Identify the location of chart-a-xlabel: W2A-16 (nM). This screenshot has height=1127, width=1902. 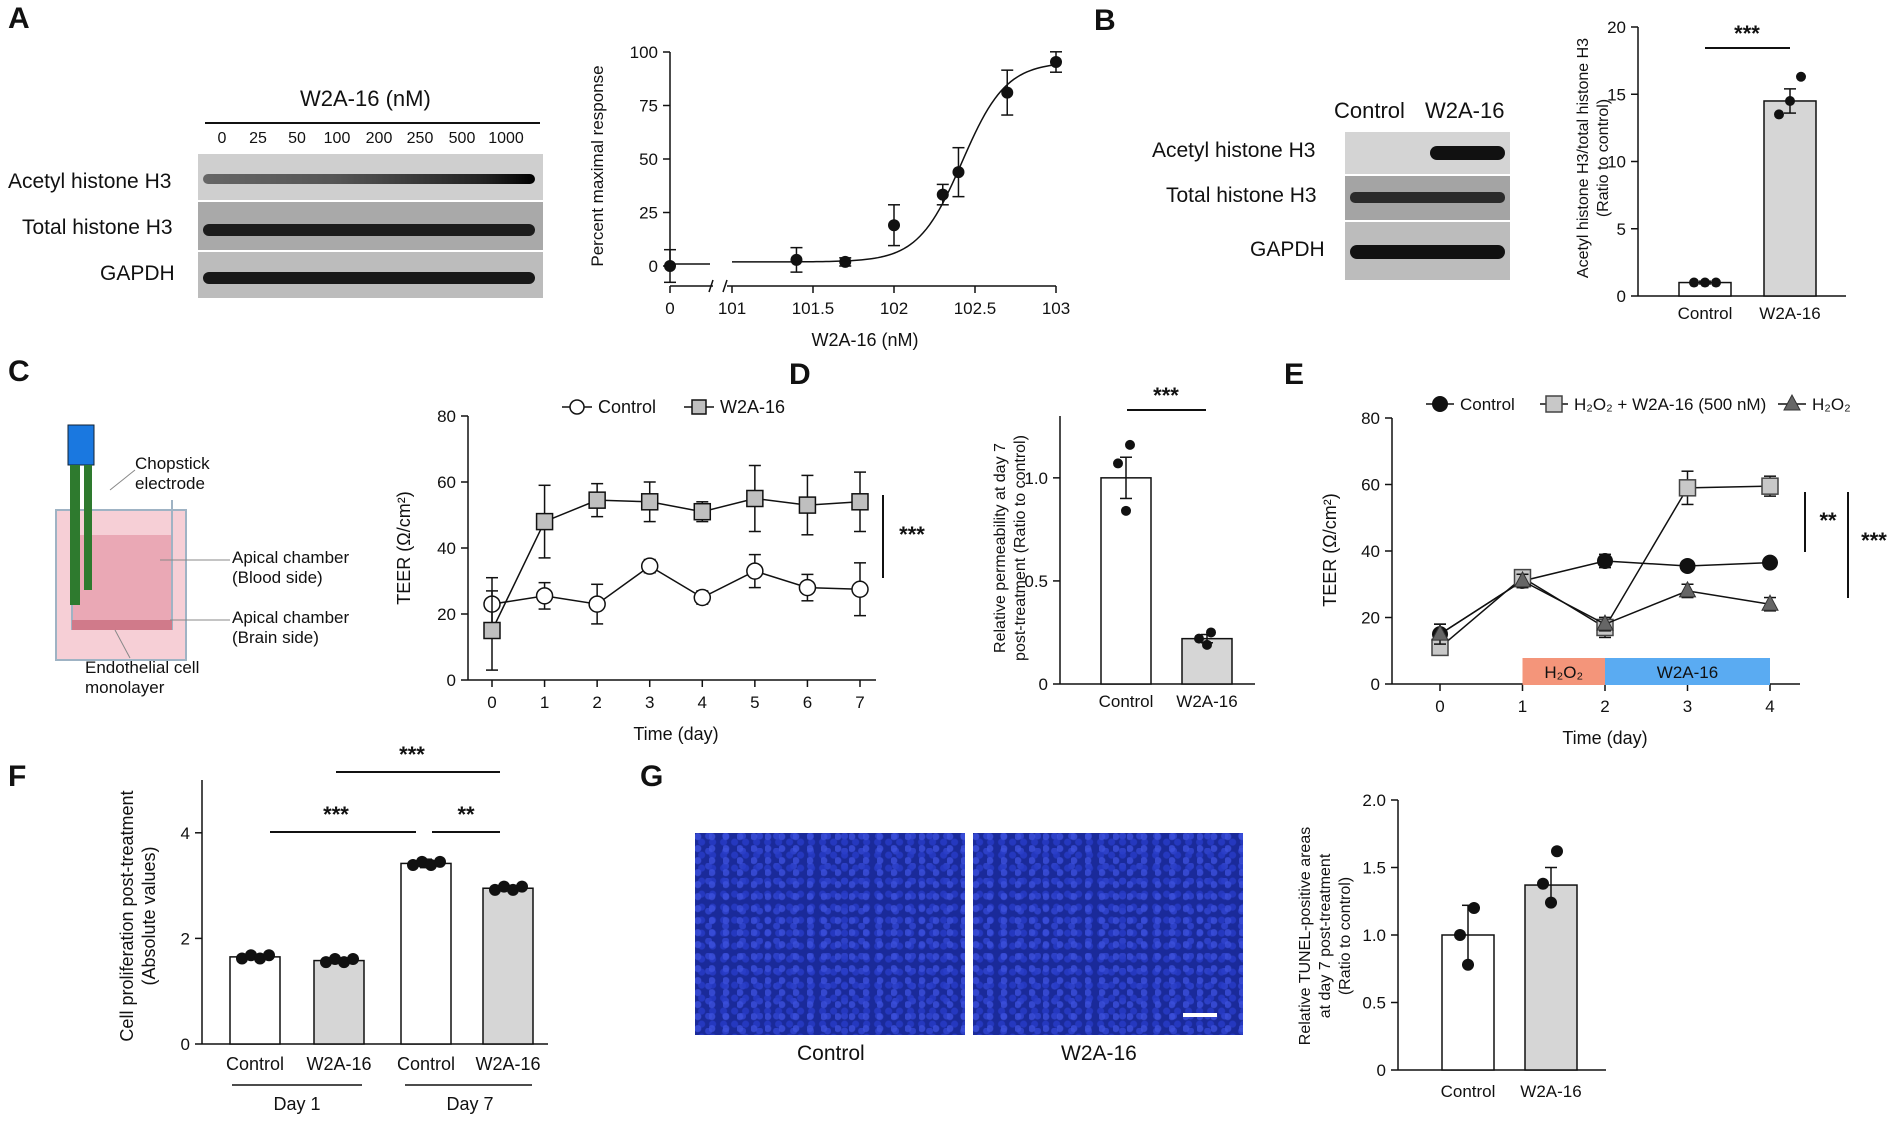
(864, 340).